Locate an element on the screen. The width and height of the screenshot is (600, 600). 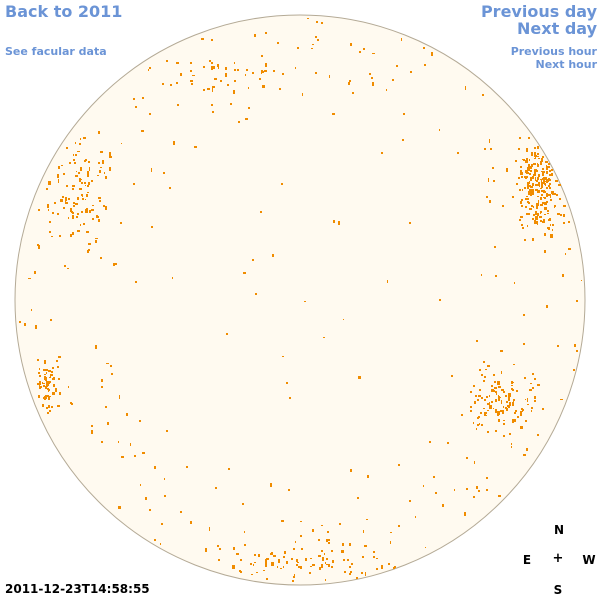
next-day-link: Next day is located at coordinates (557, 28).